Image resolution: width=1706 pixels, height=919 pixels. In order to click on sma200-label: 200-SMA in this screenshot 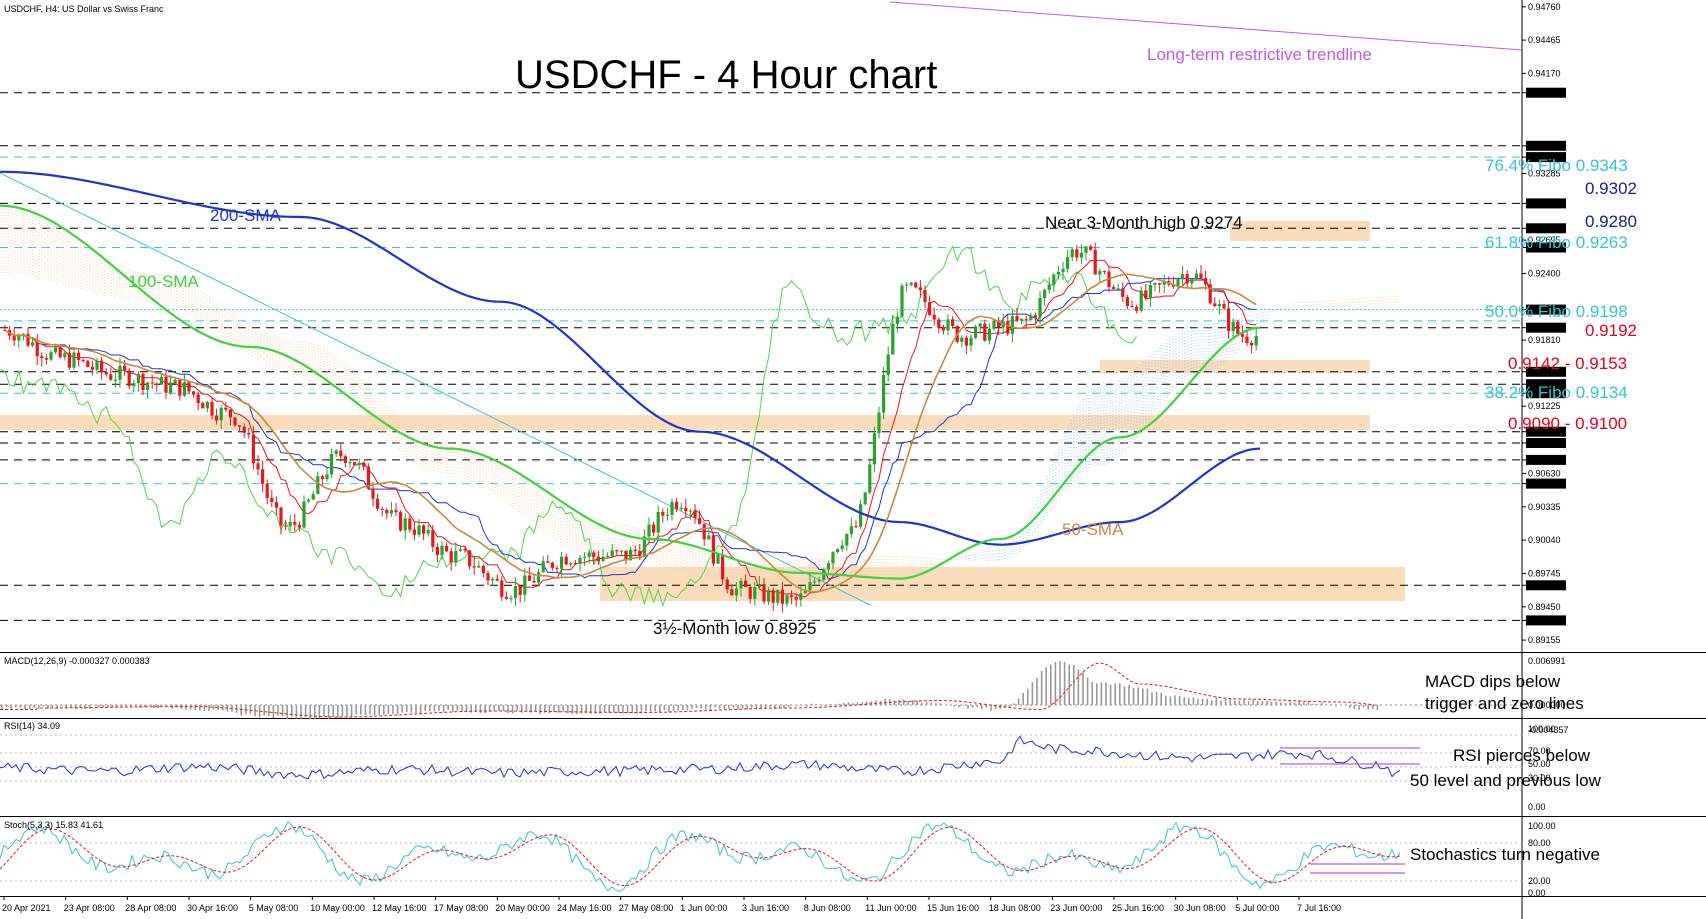, I will do `click(246, 215)`.